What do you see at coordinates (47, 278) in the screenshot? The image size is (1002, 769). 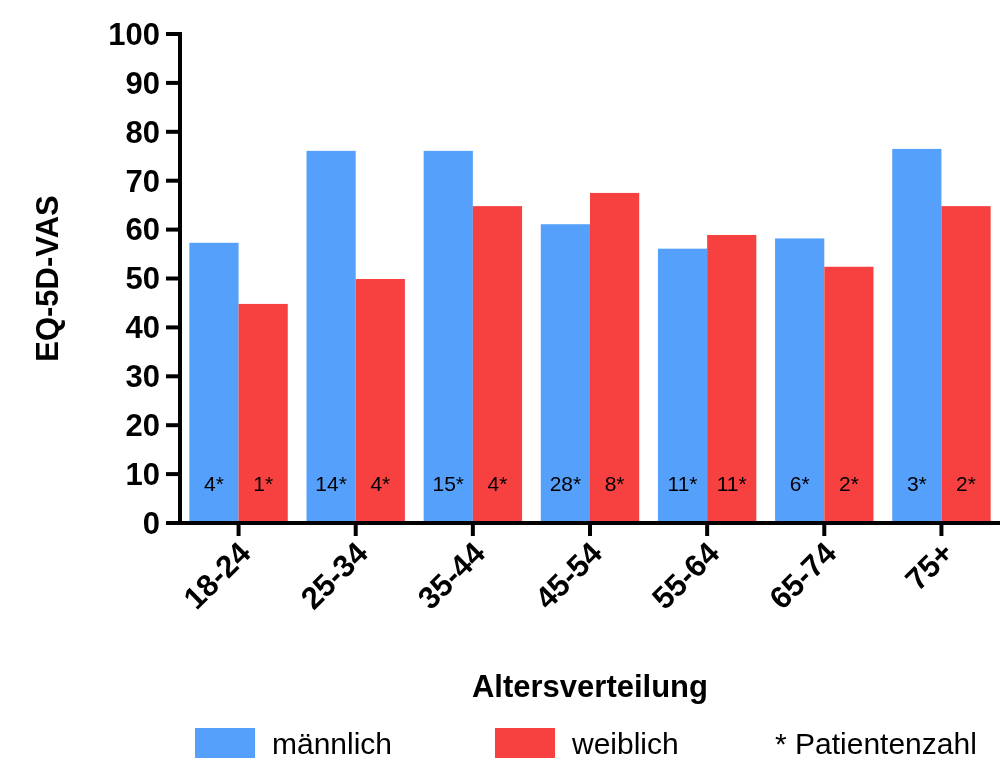 I see `y-axis-title: EQ-5D-VAS` at bounding box center [47, 278].